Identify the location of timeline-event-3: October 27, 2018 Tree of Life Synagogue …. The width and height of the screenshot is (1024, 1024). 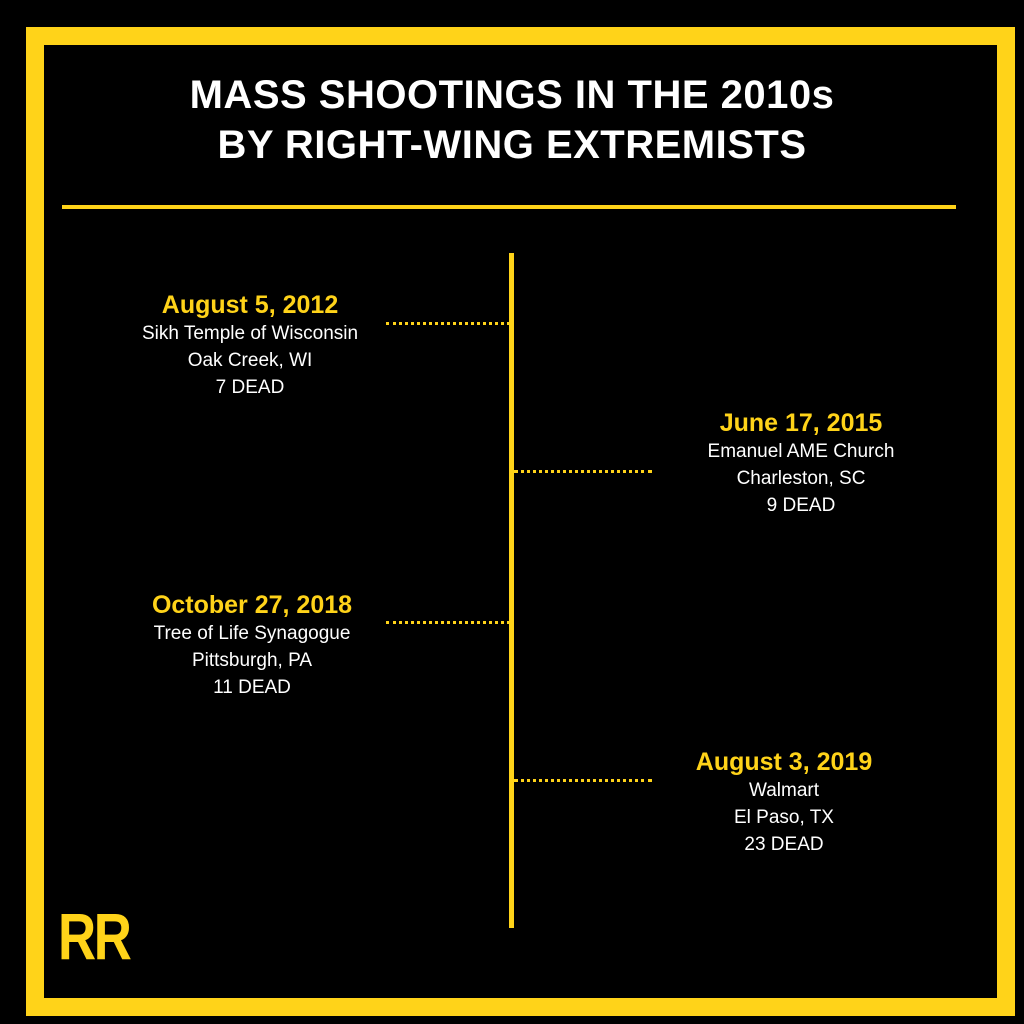
(252, 645).